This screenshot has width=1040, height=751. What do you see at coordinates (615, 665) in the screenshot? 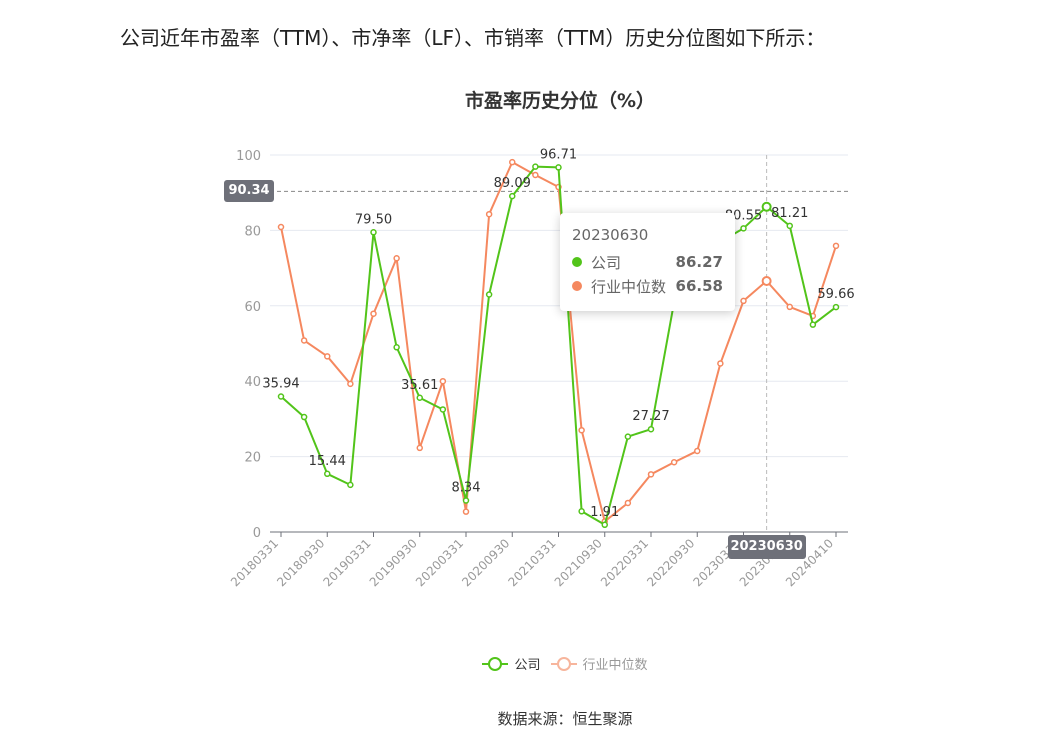
I see `legend-label-industry: 行业中位数` at bounding box center [615, 665].